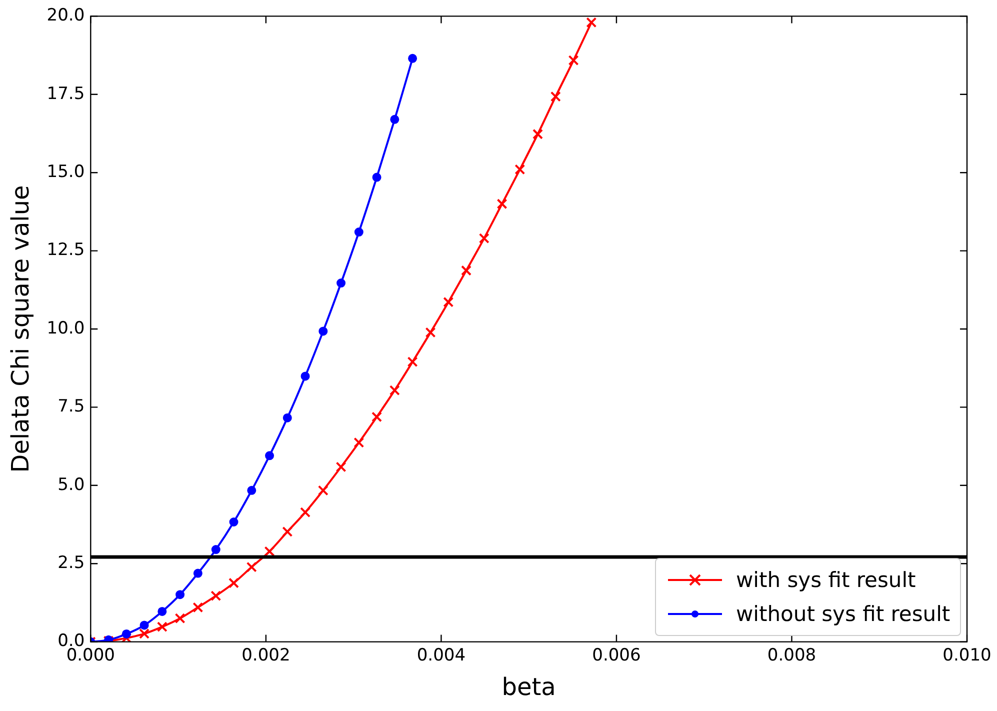 Image resolution: width=997 pixels, height=711 pixels. What do you see at coordinates (441, 655) in the screenshot?
I see `x-tick-label: 0.004` at bounding box center [441, 655].